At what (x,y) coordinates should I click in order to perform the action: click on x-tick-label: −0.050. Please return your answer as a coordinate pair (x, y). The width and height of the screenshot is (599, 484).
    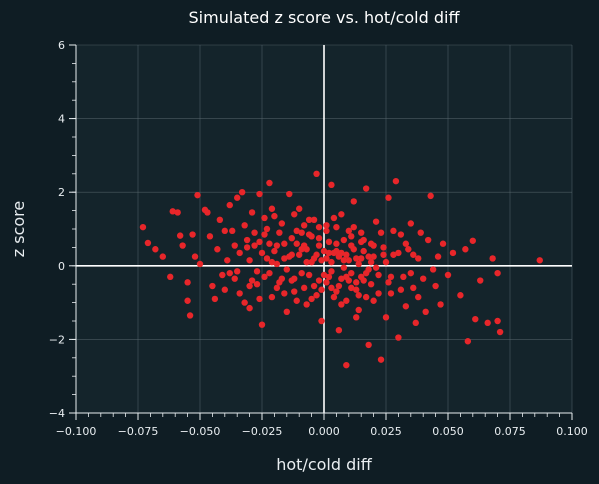
    Looking at the image, I should click on (200, 431).